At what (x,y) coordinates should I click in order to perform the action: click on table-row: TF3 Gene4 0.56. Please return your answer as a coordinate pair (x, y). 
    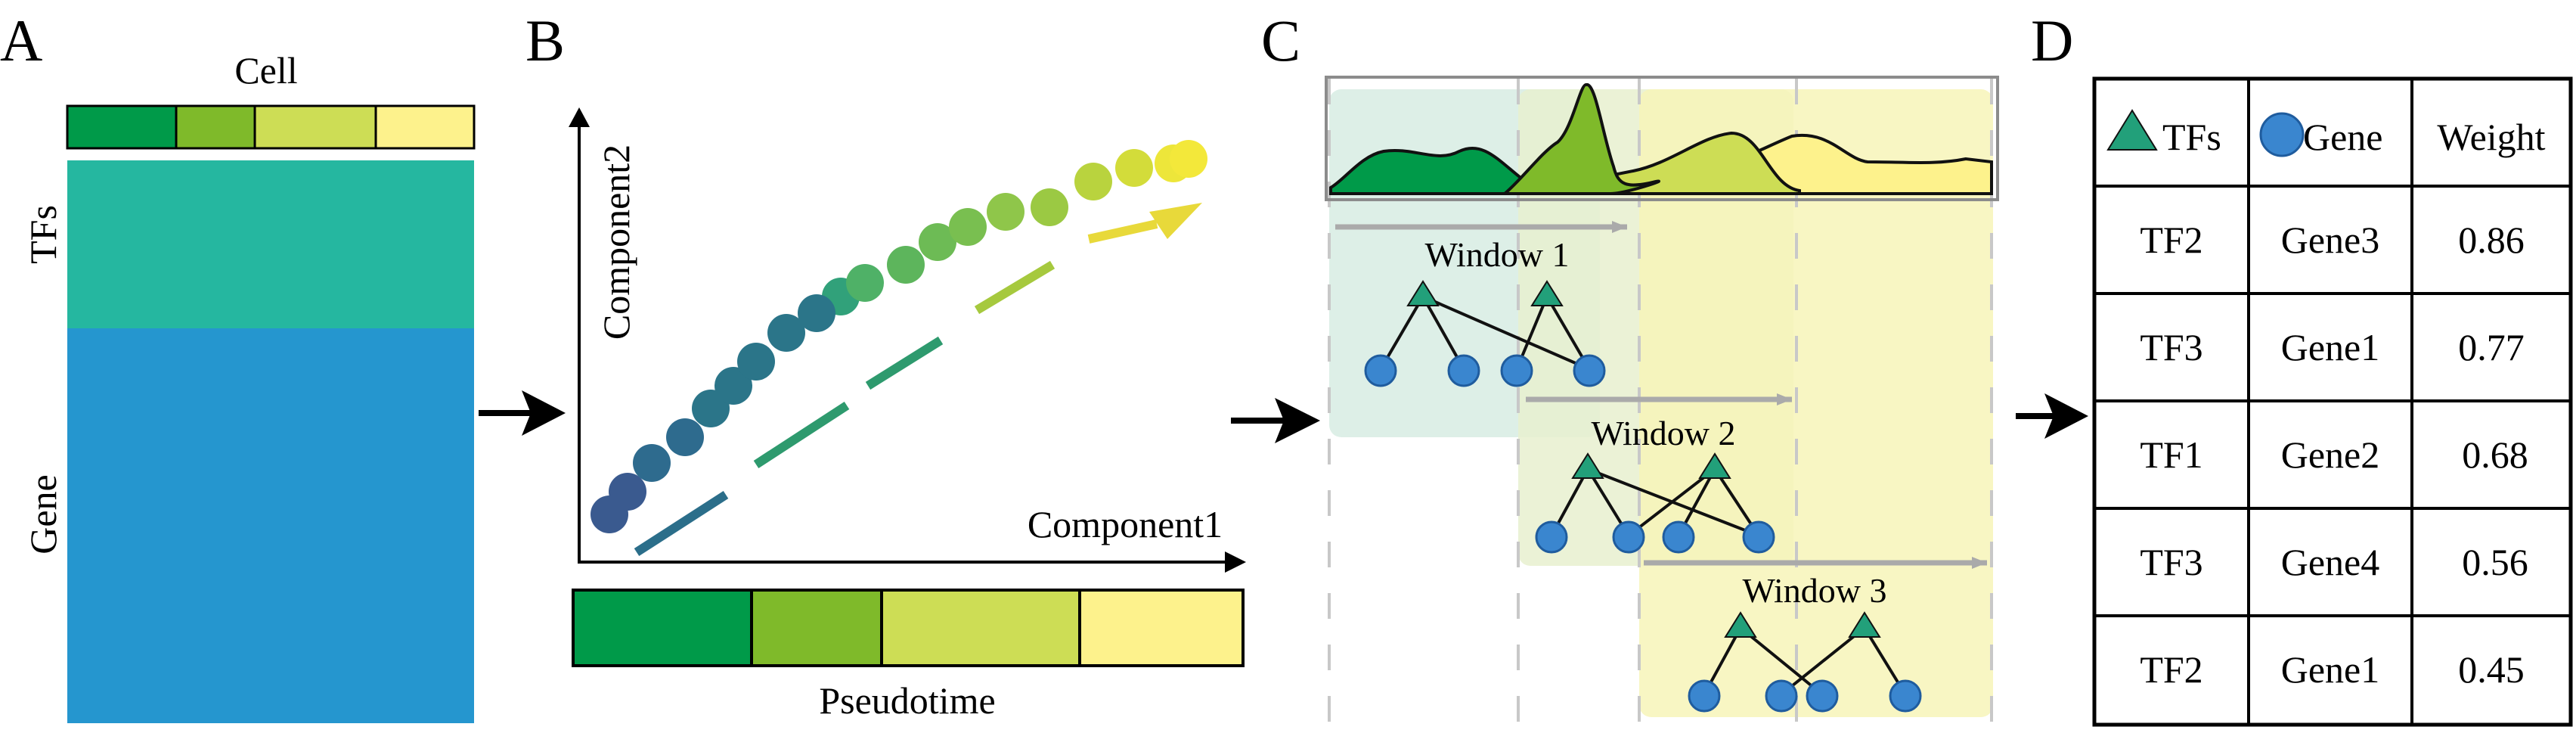
    Looking at the image, I should click on (2334, 562).